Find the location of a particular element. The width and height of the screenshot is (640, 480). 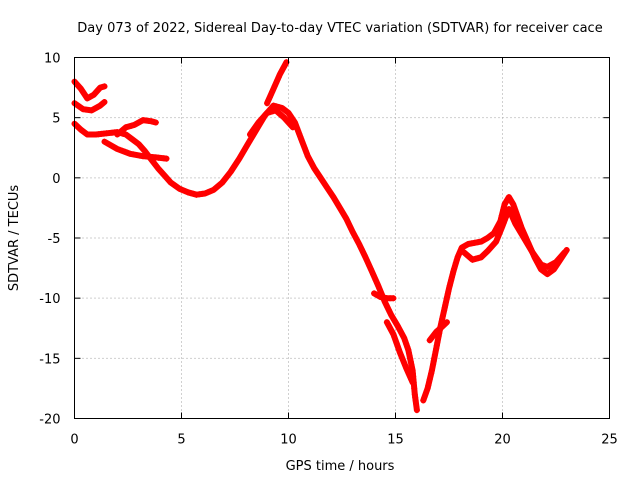

series-midday-side is located at coordinates (384, 296).